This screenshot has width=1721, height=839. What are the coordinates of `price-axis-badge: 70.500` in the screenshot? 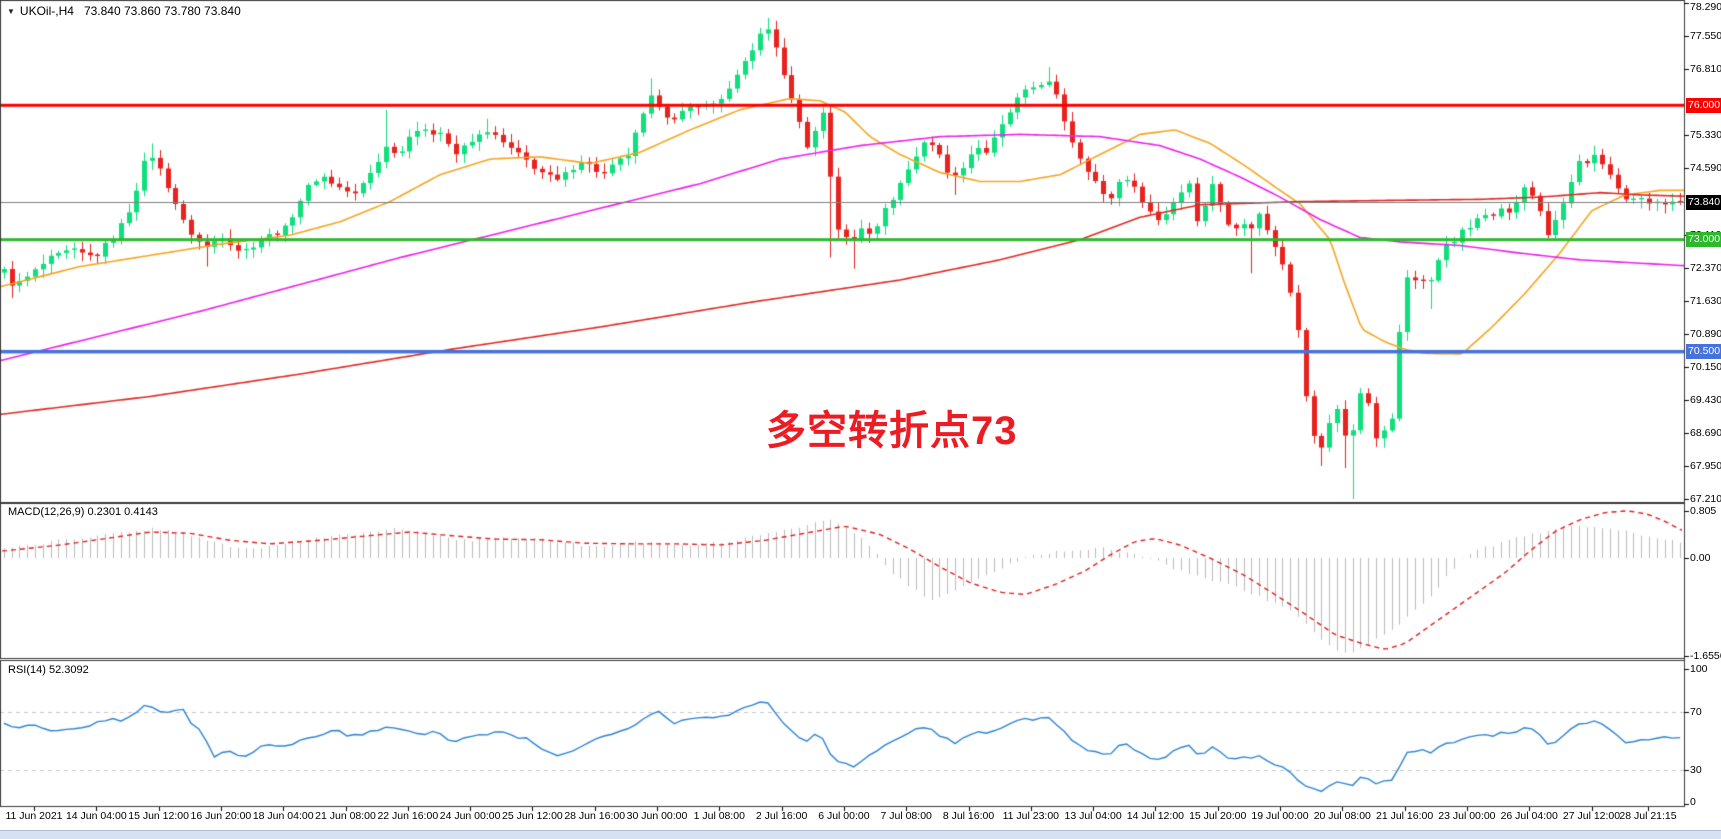 It's located at (1703, 352).